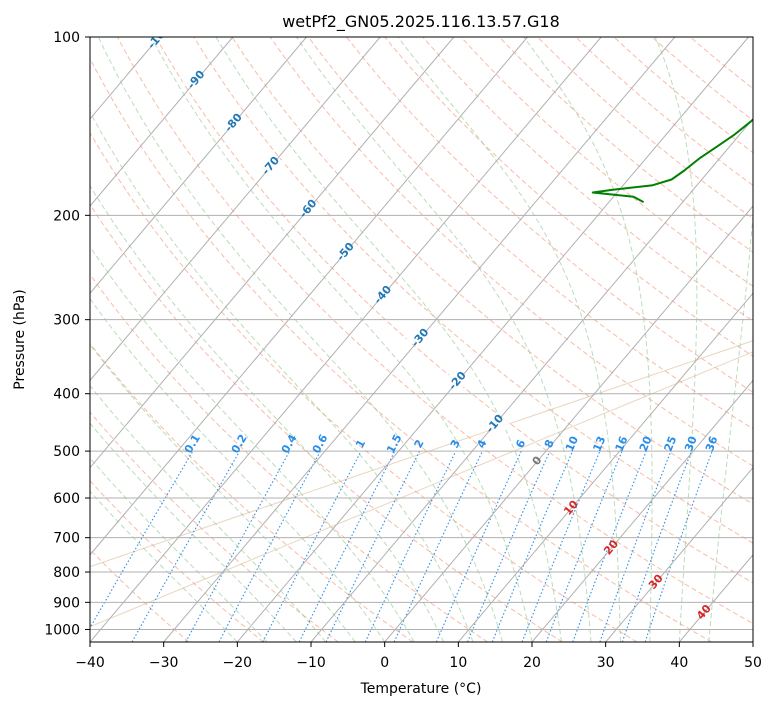 The width and height of the screenshot is (775, 708). Describe the element at coordinates (320, 444) in the screenshot. I see `mixing-ratio-label: 0.6` at that location.